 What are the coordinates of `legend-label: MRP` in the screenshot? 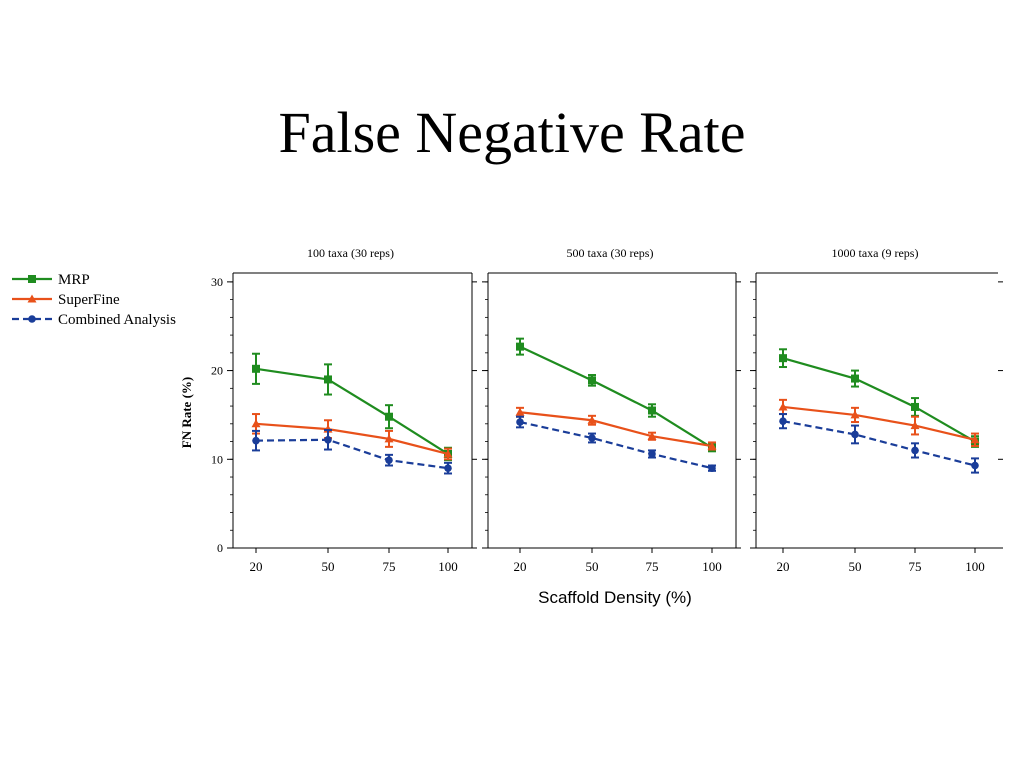 It's located at (74, 280).